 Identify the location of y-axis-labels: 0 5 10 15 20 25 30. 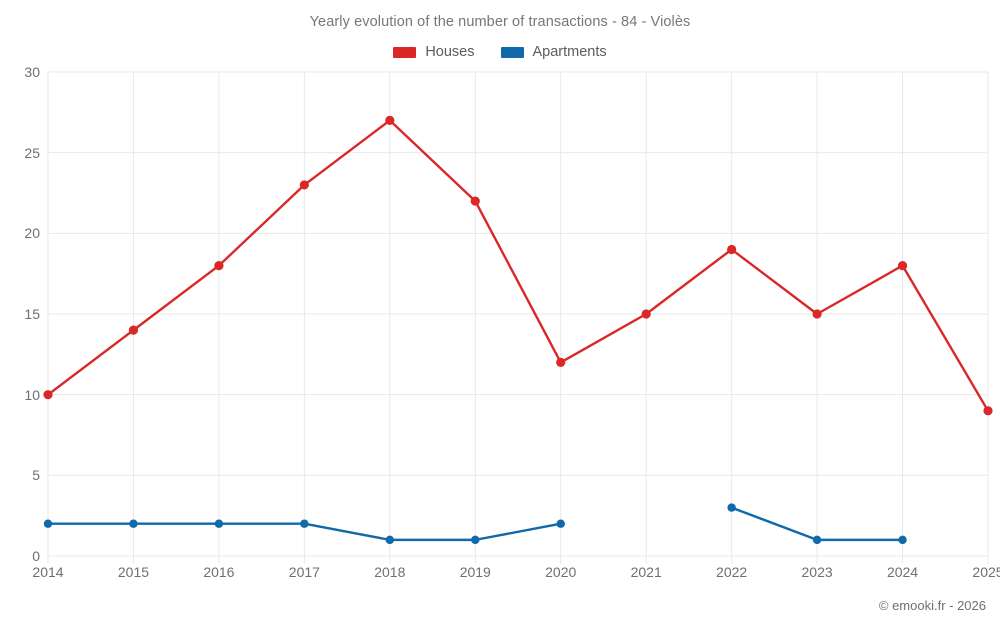
(20, 314).